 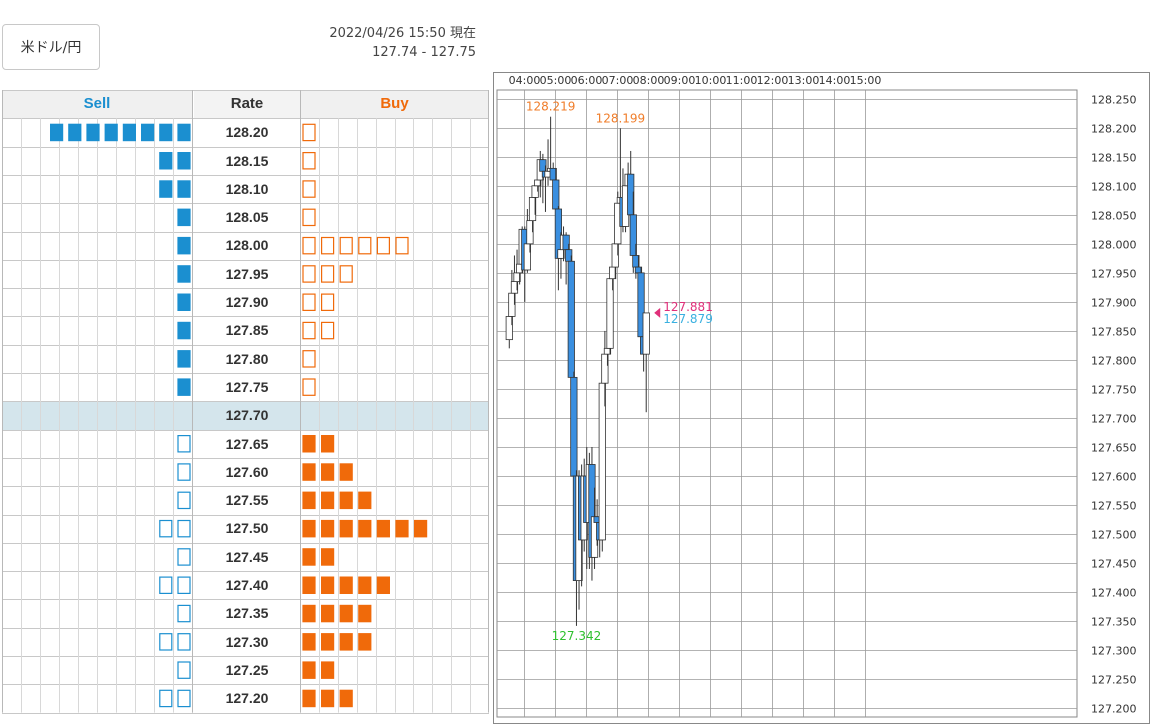 I want to click on price-axis-label: 128.100, so click(x=1114, y=187).